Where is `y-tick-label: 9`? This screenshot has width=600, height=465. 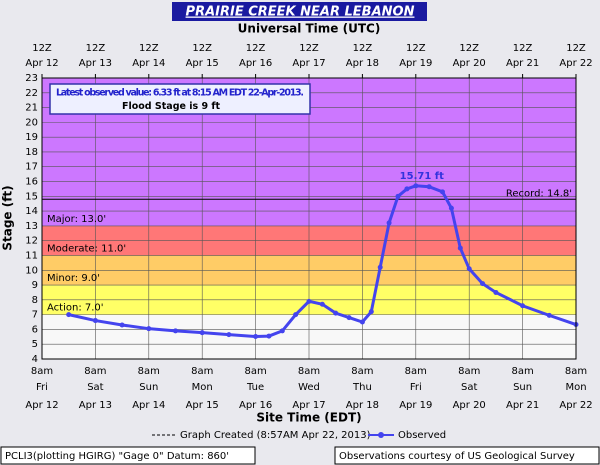
y-tick-label: 9 is located at coordinates (35, 285).